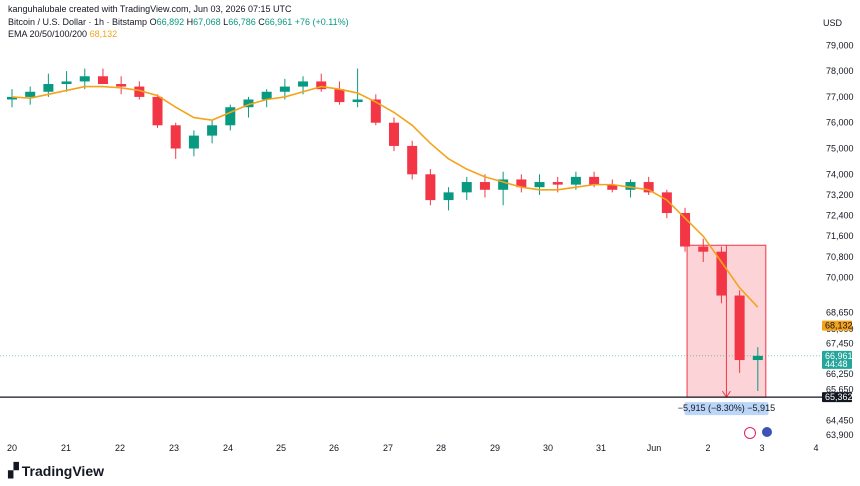  I want to click on y-tick-label: 71,600, so click(840, 236).